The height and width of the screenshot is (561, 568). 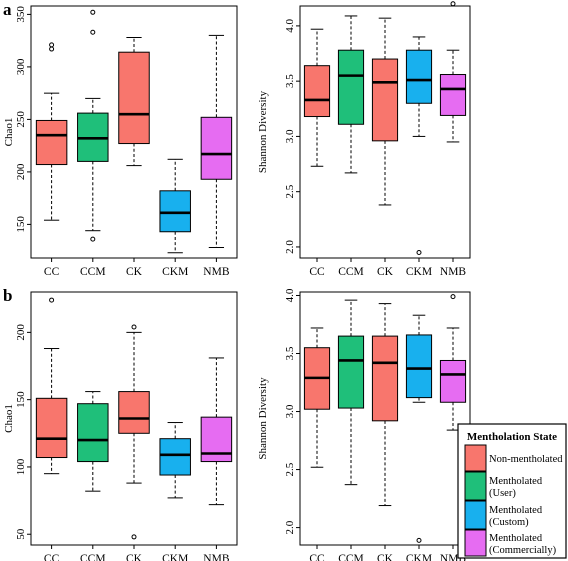 I want to click on legend-title: Mentholation State, so click(x=512, y=437).